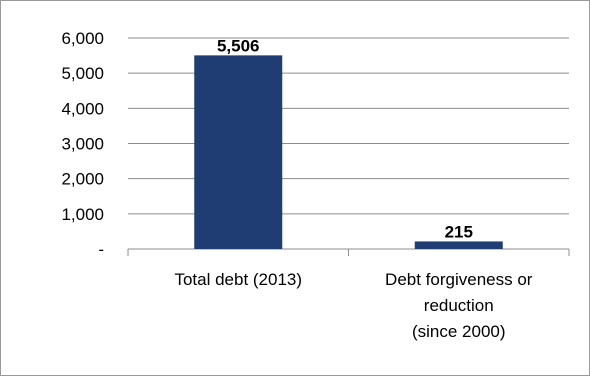  I want to click on y-tick-label: 6,000, so click(82, 38).